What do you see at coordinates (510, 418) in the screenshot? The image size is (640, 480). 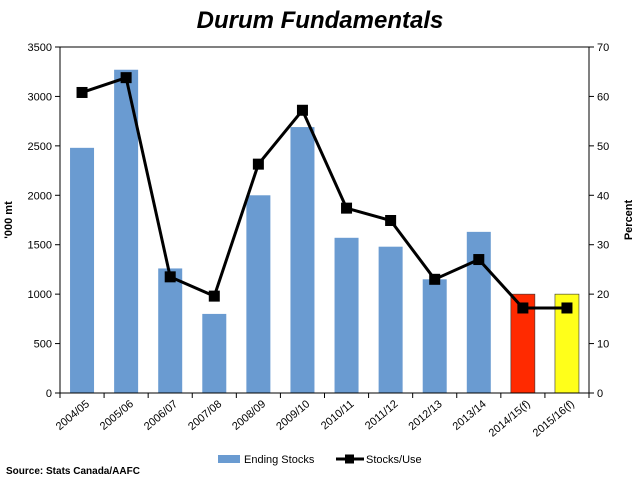 I see `x-tick-label: 2014/15(f)` at bounding box center [510, 418].